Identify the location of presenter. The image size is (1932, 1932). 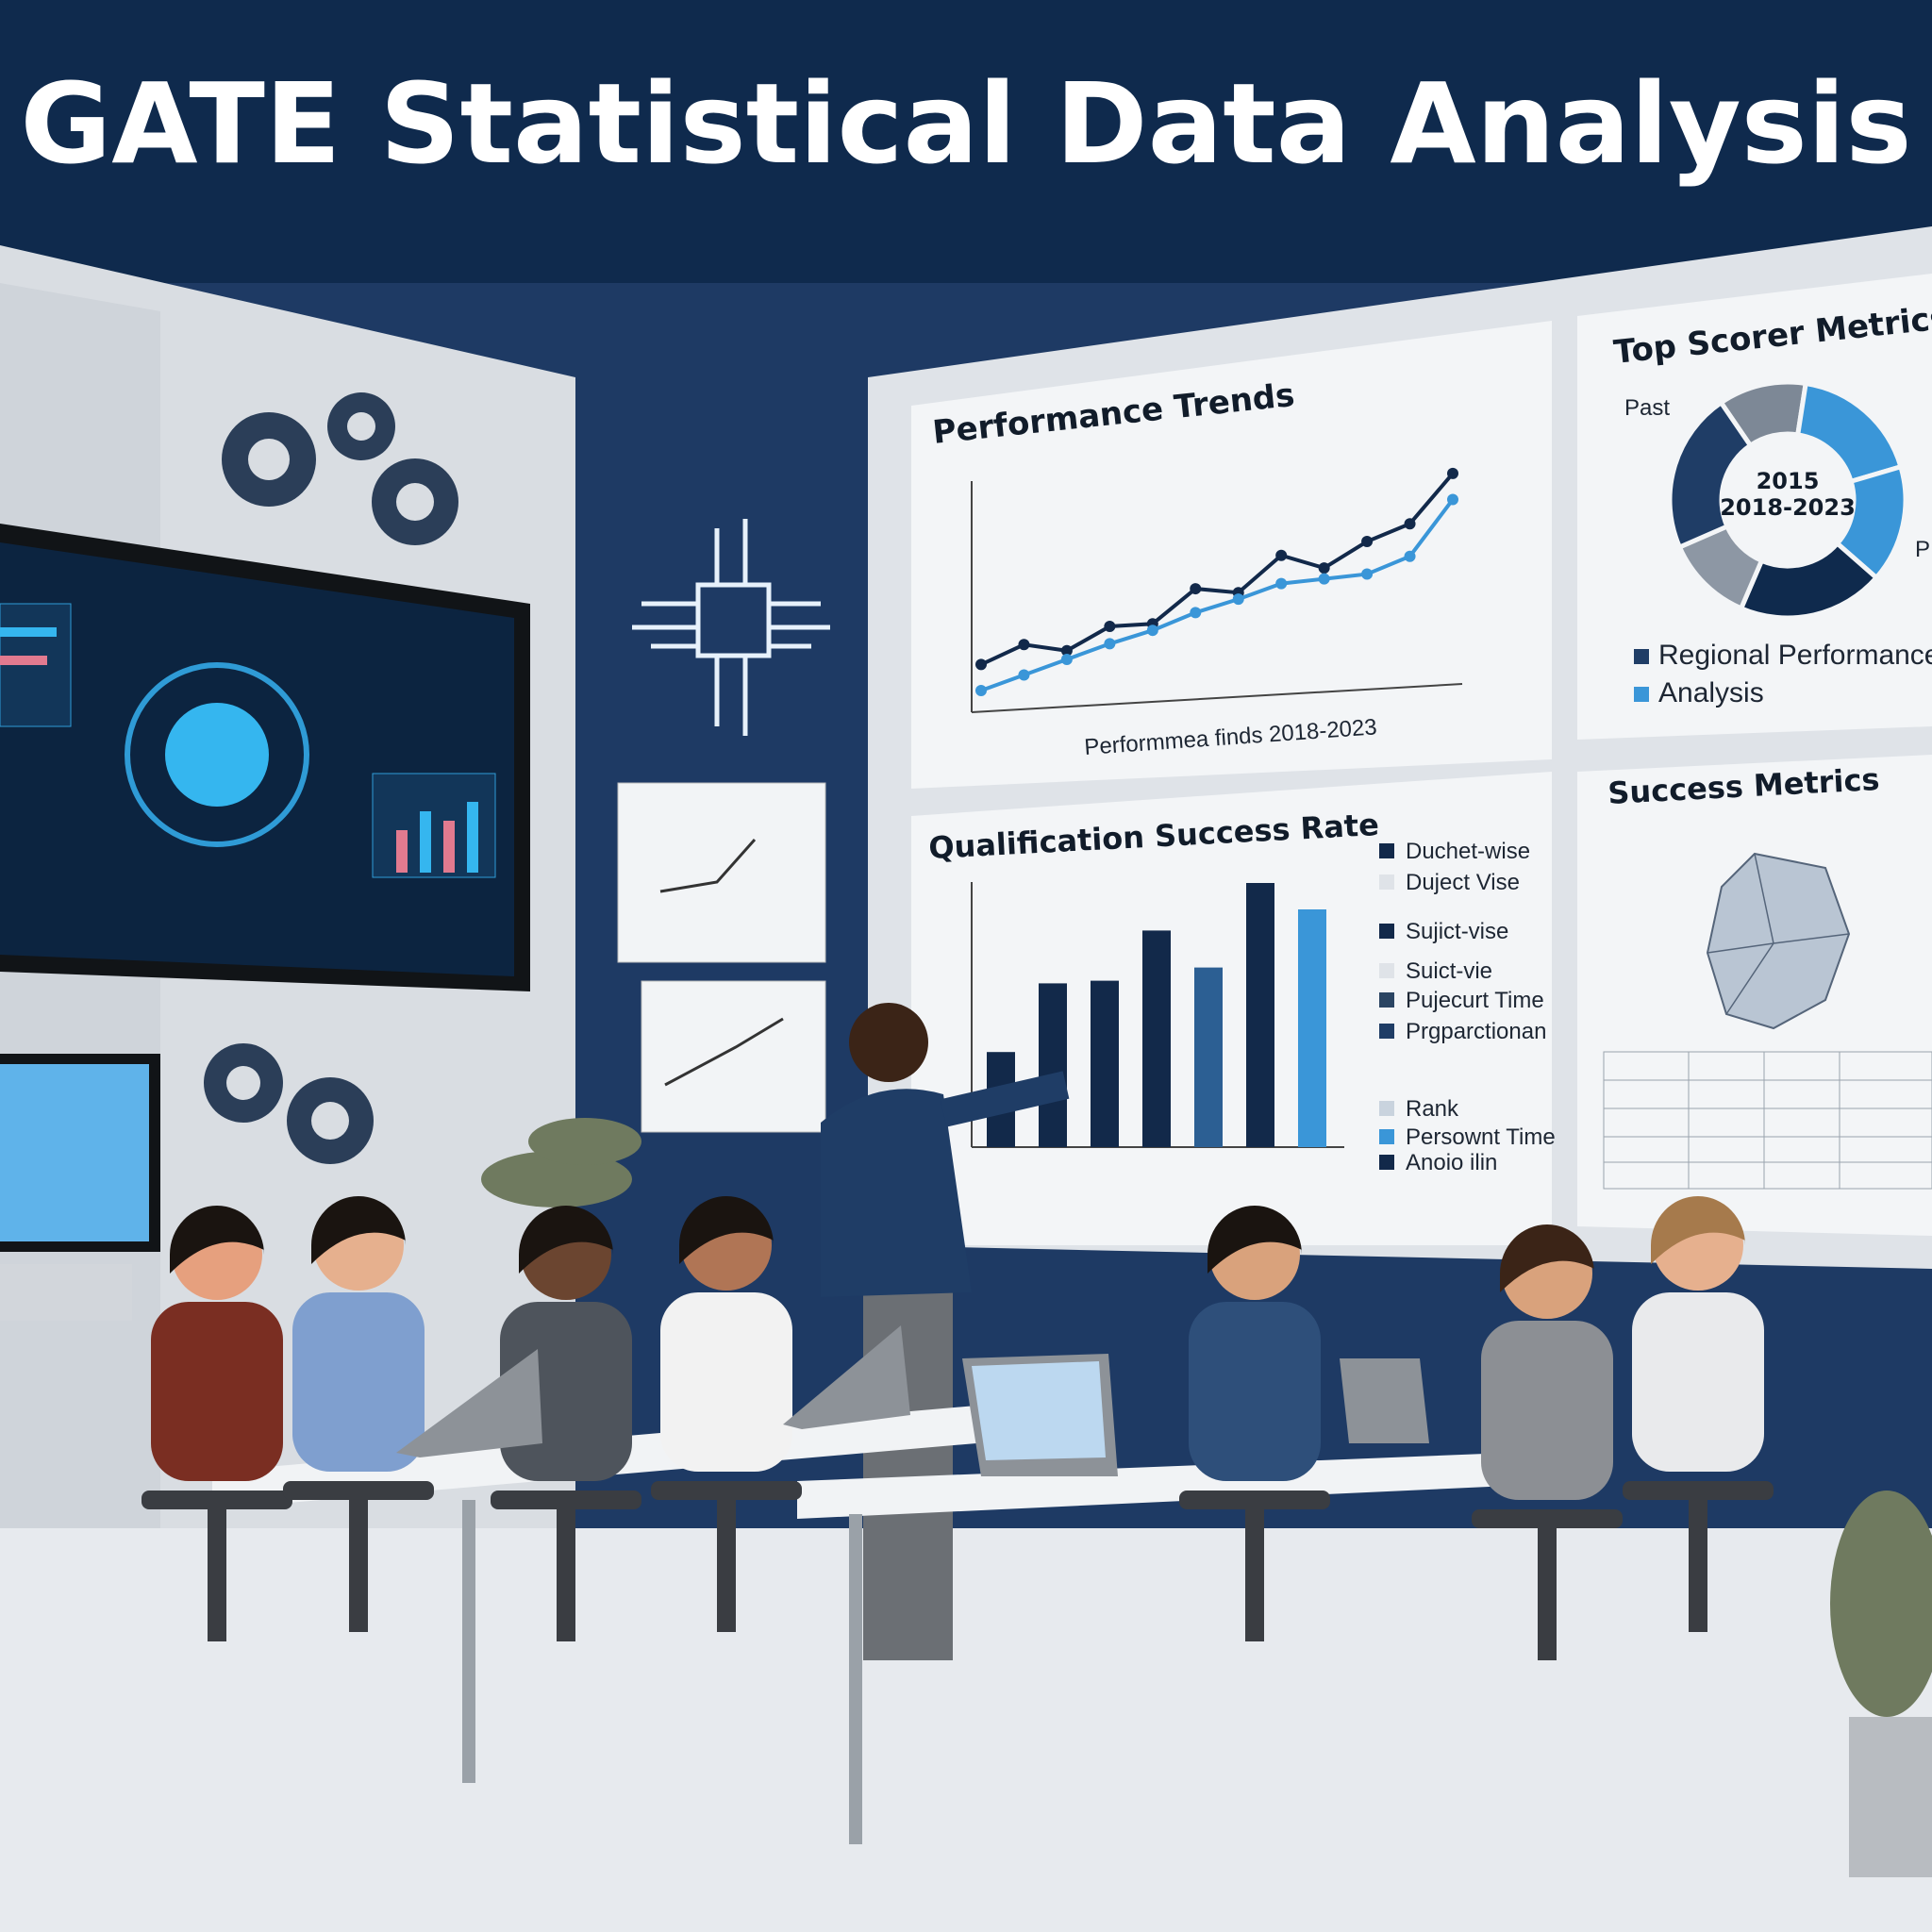
(946, 1331).